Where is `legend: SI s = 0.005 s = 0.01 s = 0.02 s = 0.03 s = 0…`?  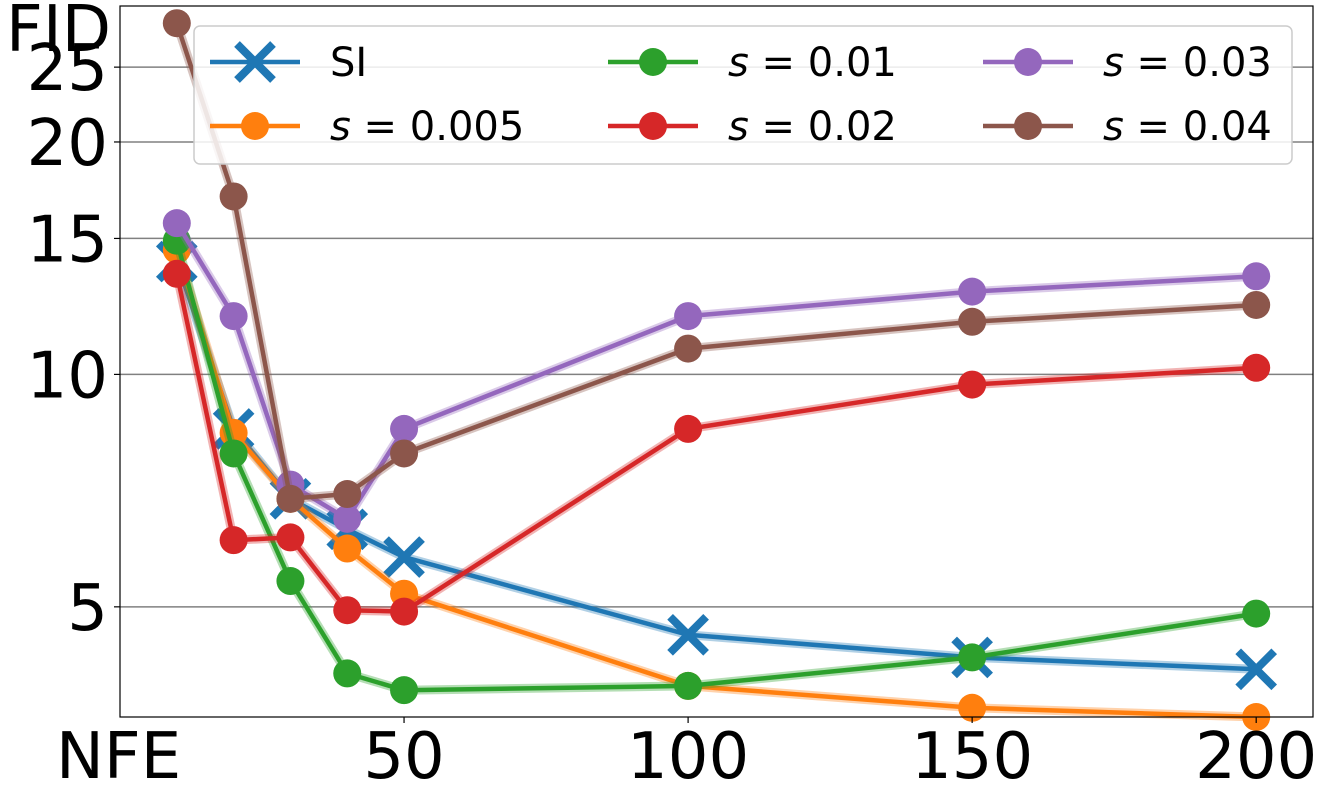 legend: SI s = 0.005 s = 0.01 s = 0.02 s = 0.03 s = 0… is located at coordinates (743, 95).